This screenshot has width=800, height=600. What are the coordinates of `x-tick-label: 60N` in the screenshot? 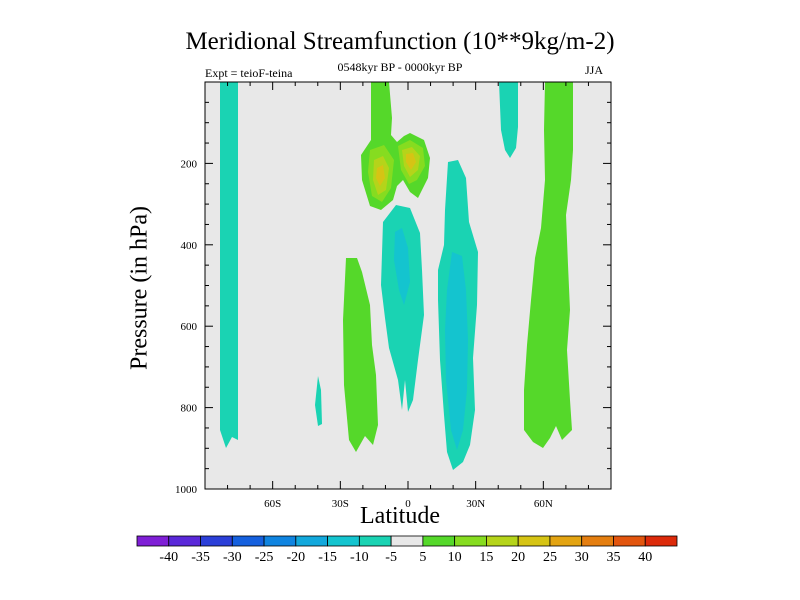 It's located at (543, 504).